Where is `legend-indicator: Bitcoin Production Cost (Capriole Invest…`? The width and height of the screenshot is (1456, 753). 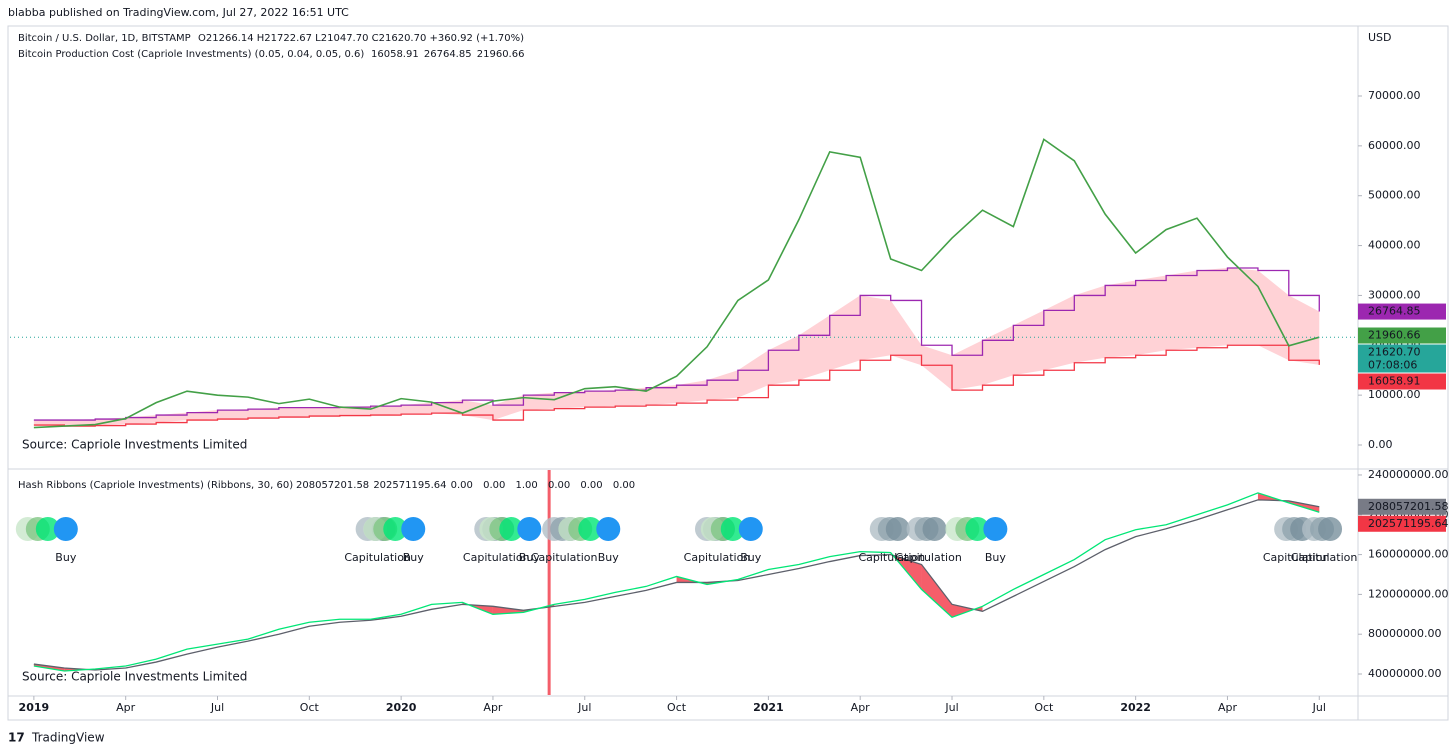 legend-indicator: Bitcoin Production Cost (Capriole Invest… is located at coordinates (191, 54).